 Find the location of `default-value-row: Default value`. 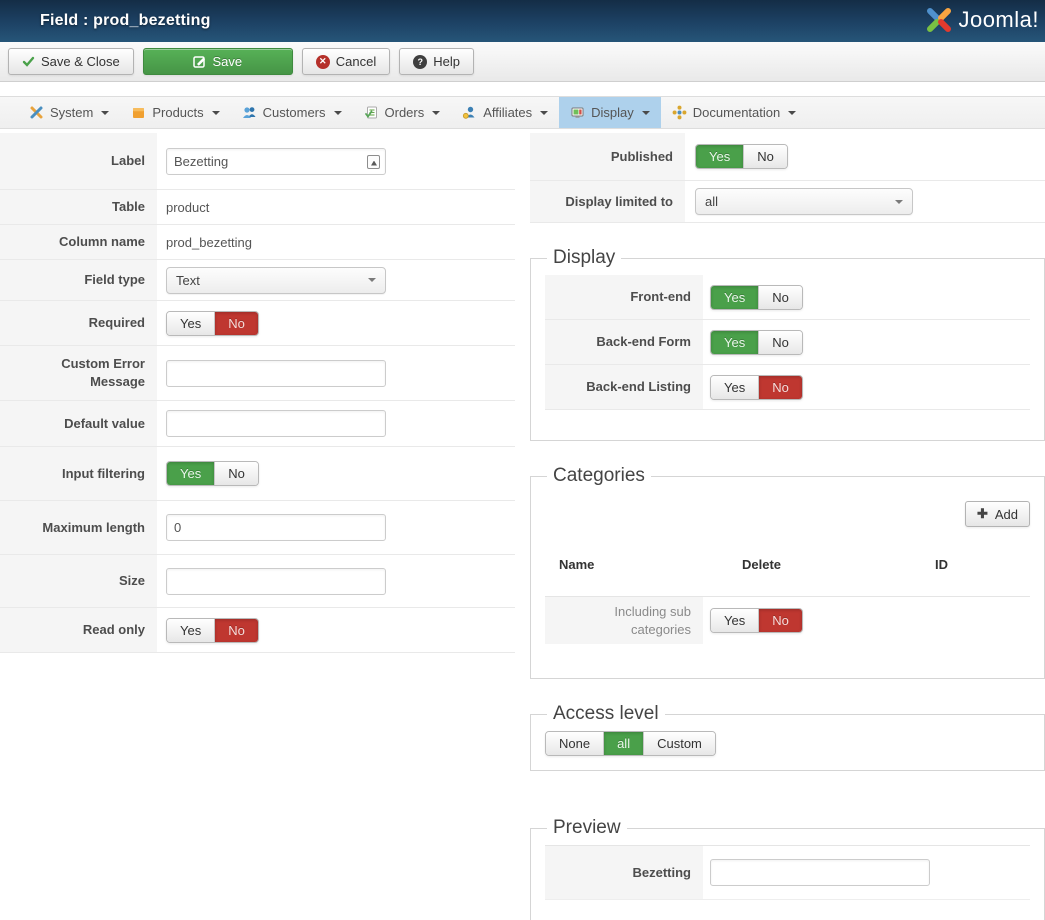

default-value-row: Default value is located at coordinates (257, 424).